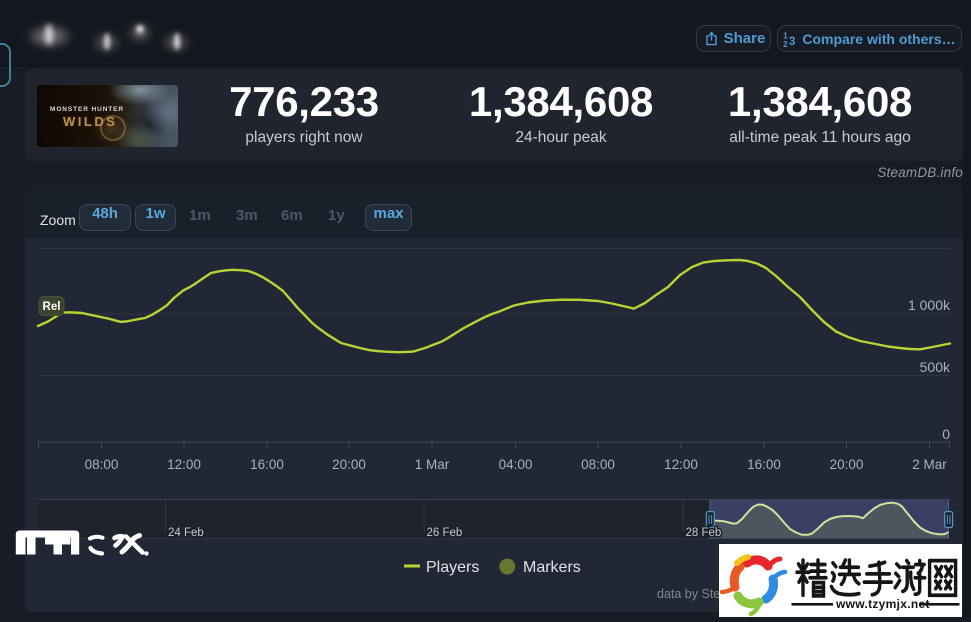 The height and width of the screenshot is (622, 971). What do you see at coordinates (792, 41) in the screenshot?
I see `svg-text: 3` at bounding box center [792, 41].